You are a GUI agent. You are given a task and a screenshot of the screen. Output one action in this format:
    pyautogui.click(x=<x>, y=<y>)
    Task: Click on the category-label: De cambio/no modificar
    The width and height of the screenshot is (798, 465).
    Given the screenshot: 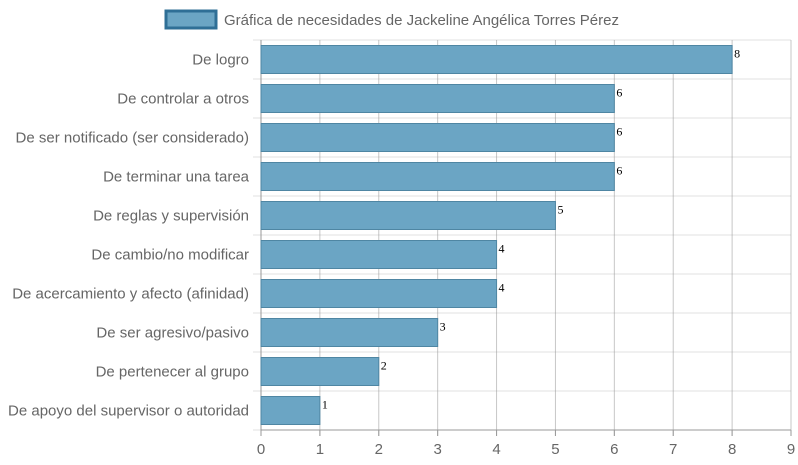 What is the action you would take?
    pyautogui.click(x=170, y=255)
    